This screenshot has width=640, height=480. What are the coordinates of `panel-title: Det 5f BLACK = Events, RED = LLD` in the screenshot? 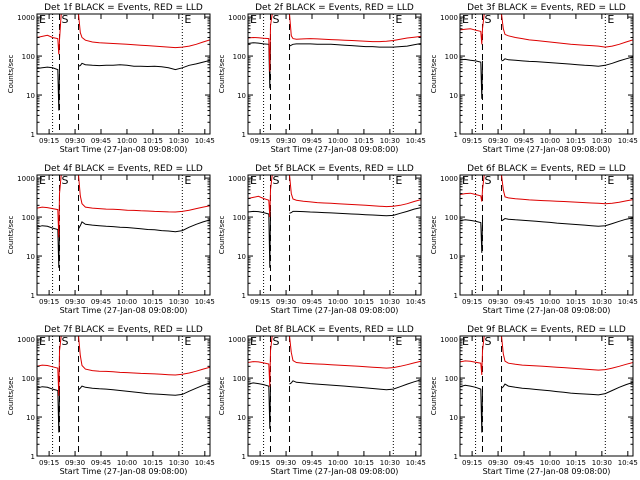 It's located at (334, 169).